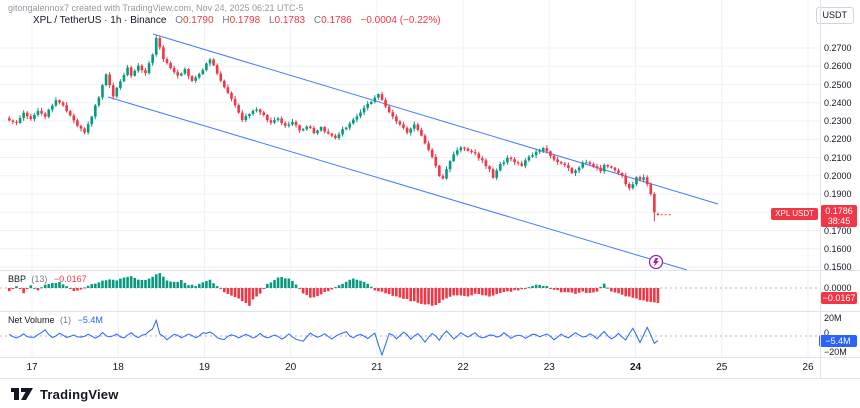 Image resolution: width=860 pixels, height=408 pixels. I want to click on bbp-histogram, so click(334, 289).